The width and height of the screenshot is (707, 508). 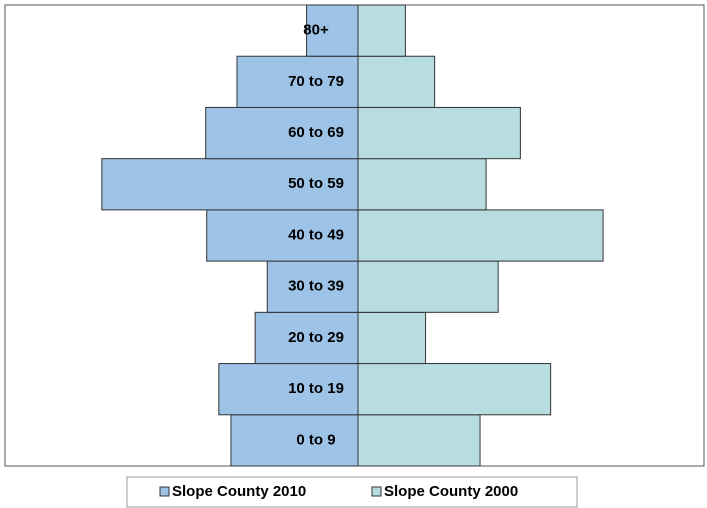 What do you see at coordinates (316, 234) in the screenshot?
I see `category-label: 40 to 49` at bounding box center [316, 234].